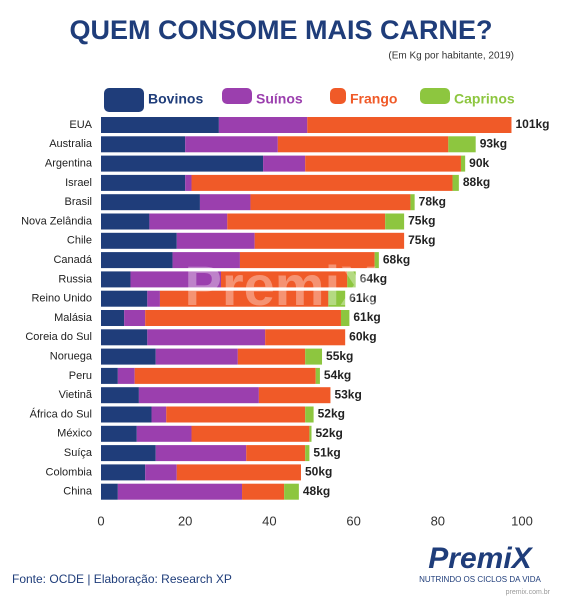 The height and width of the screenshot is (600, 563). Describe the element at coordinates (326, 452) in the screenshot. I see `total-label: 51kg` at that location.